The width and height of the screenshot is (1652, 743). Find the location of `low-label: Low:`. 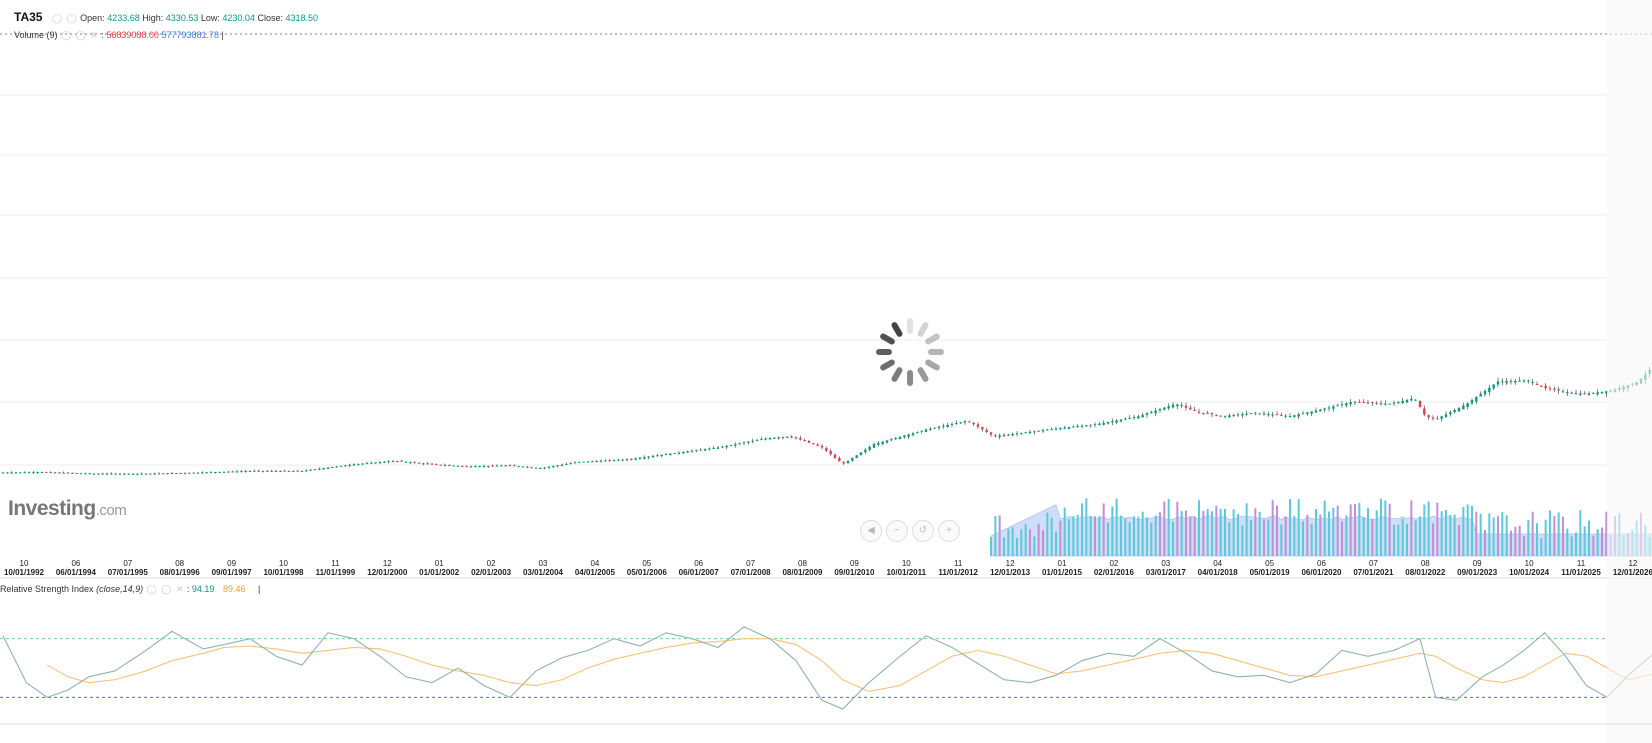

low-label: Low: is located at coordinates (210, 18).